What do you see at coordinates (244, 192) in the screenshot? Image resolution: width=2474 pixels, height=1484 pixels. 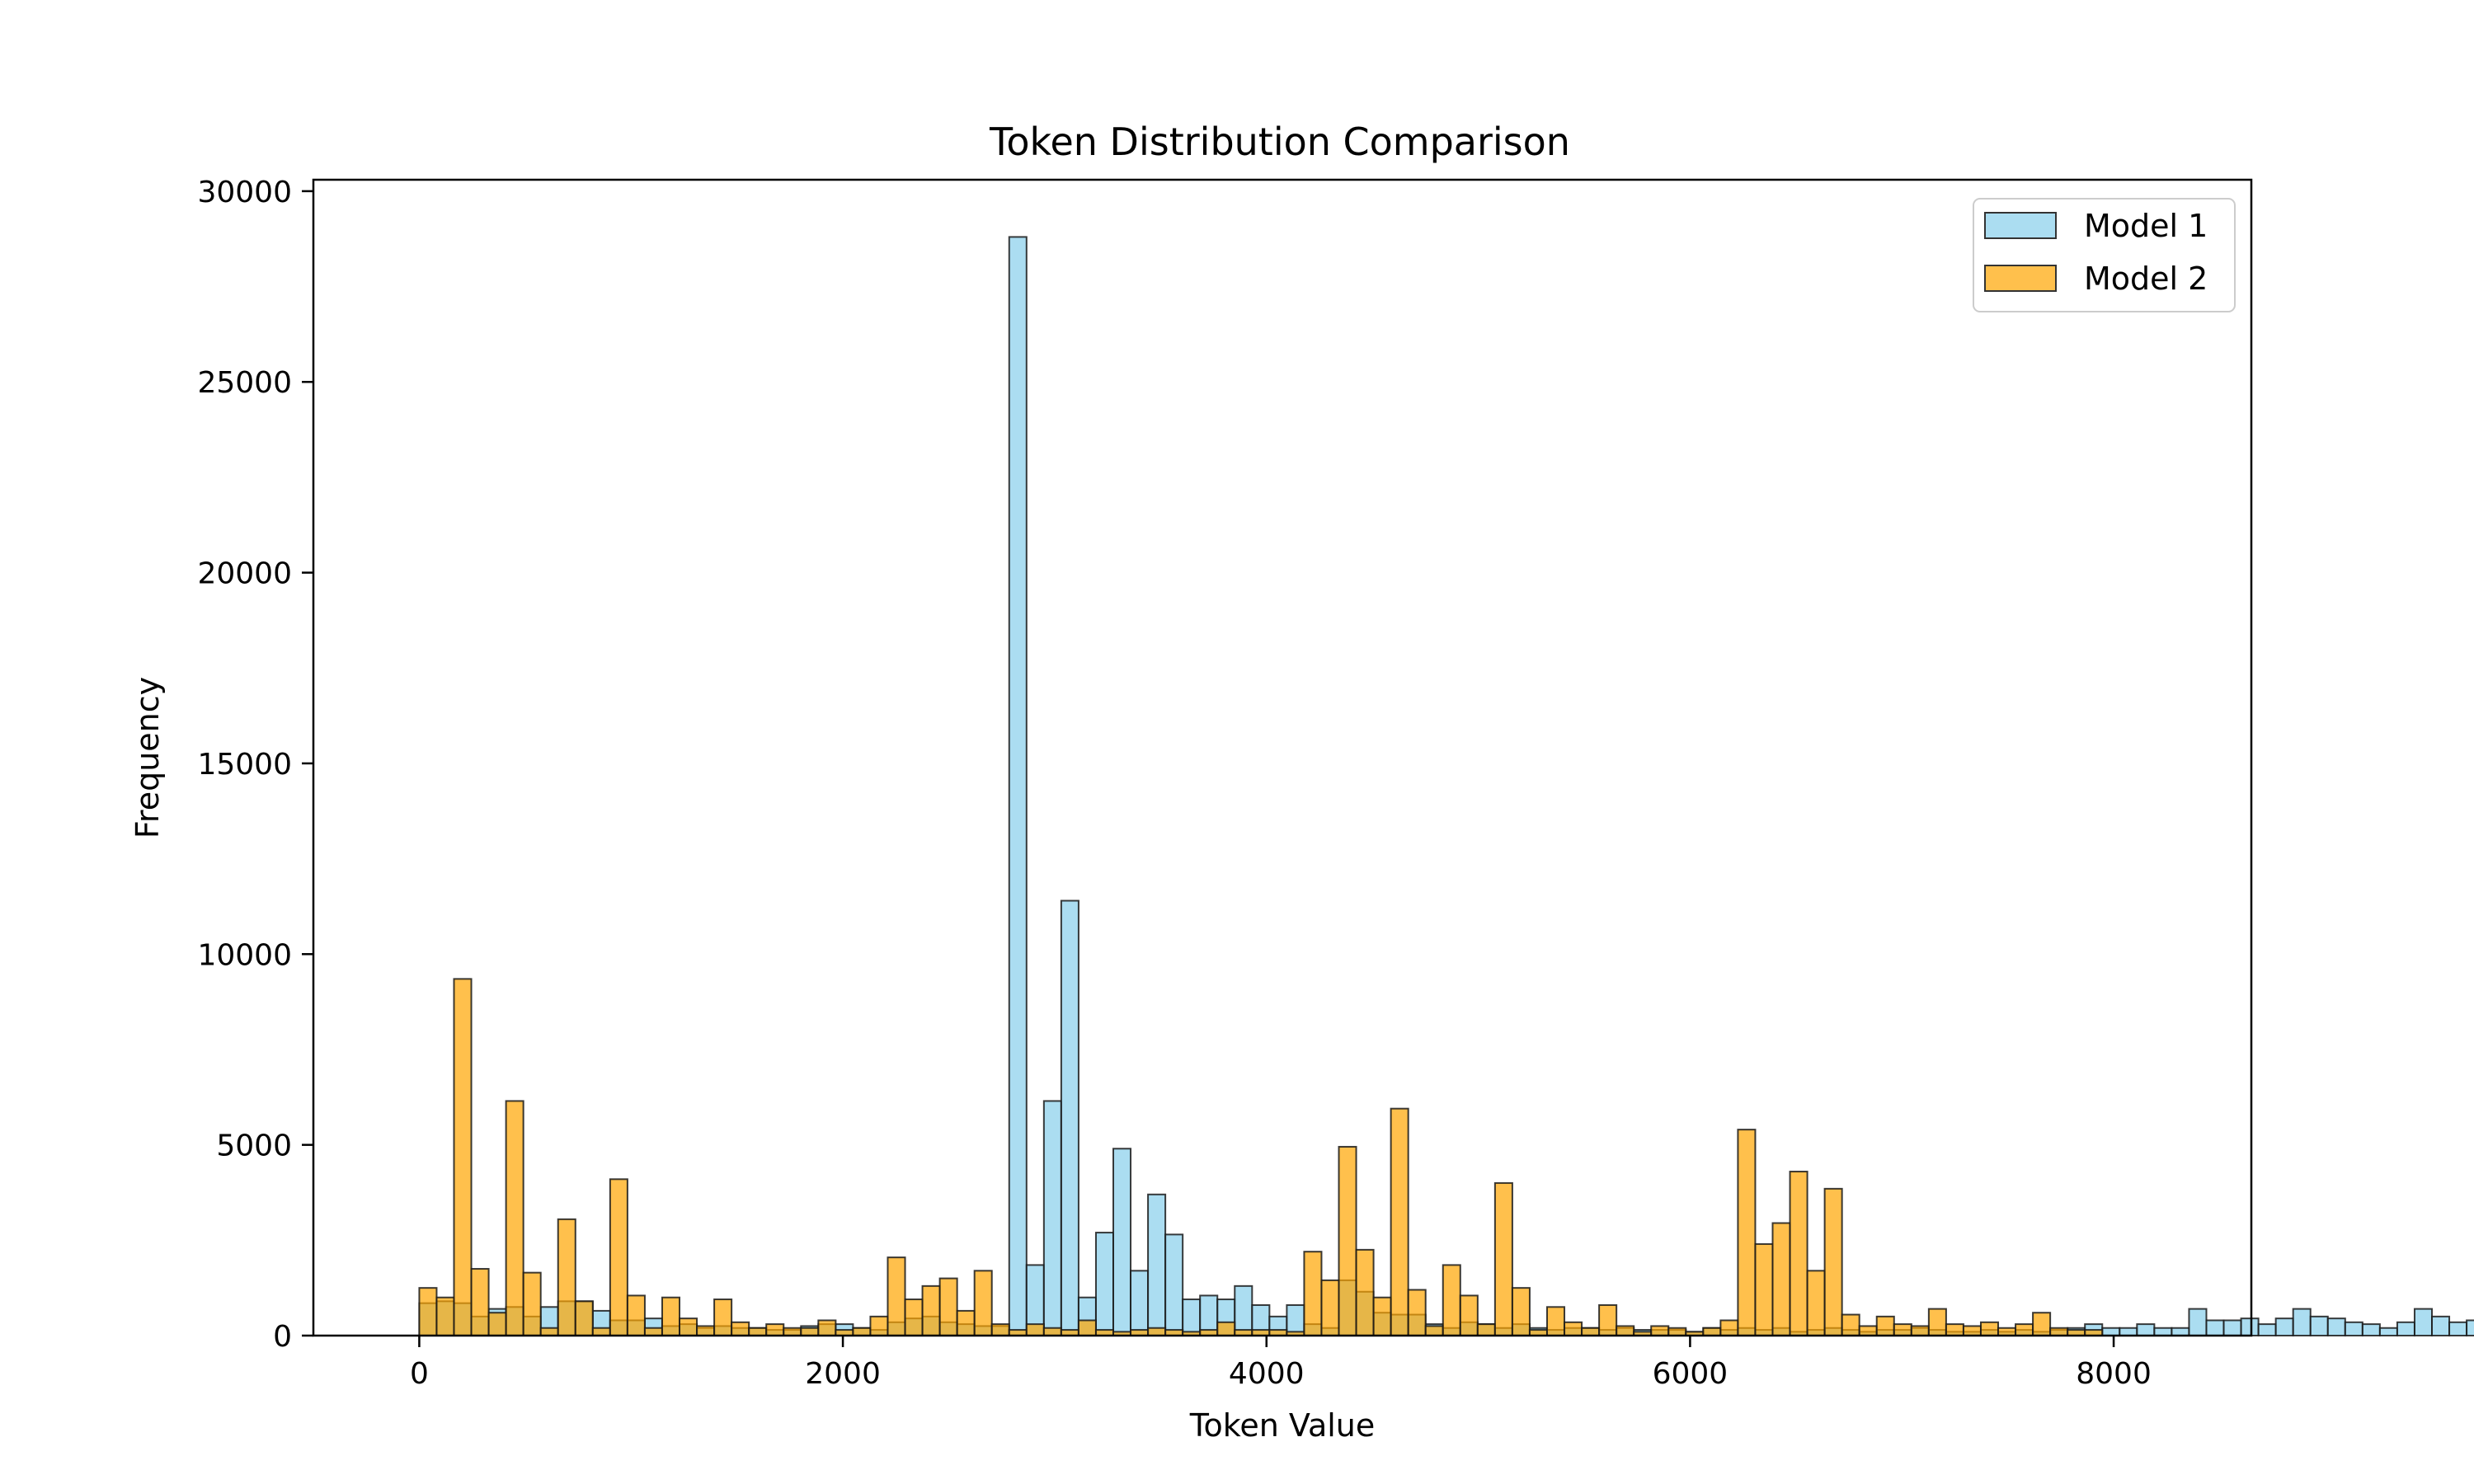 I see `y-tick-label: 30000` at bounding box center [244, 192].